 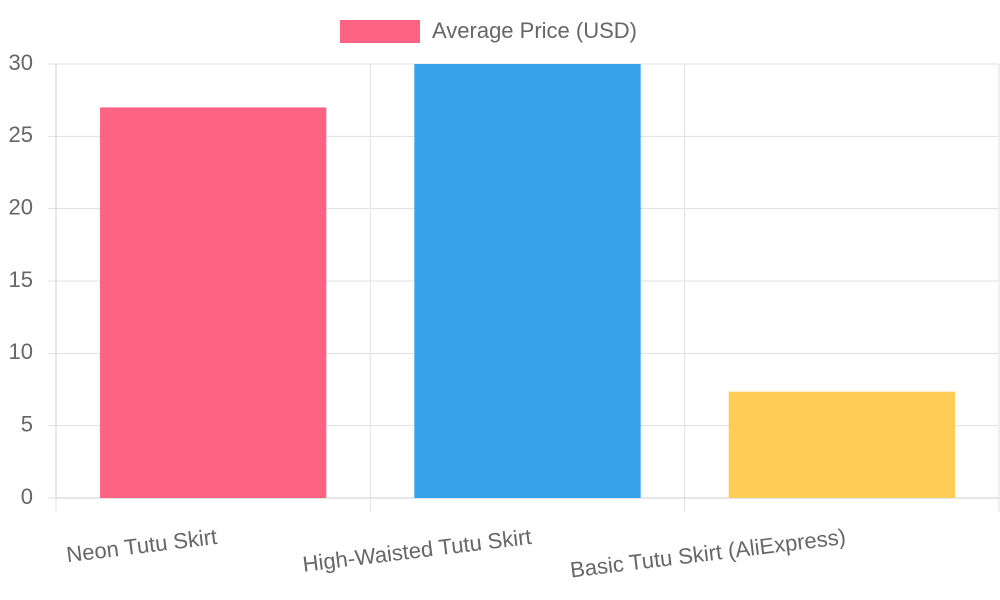 What do you see at coordinates (21, 206) in the screenshot?
I see `y-tick-label: 20` at bounding box center [21, 206].